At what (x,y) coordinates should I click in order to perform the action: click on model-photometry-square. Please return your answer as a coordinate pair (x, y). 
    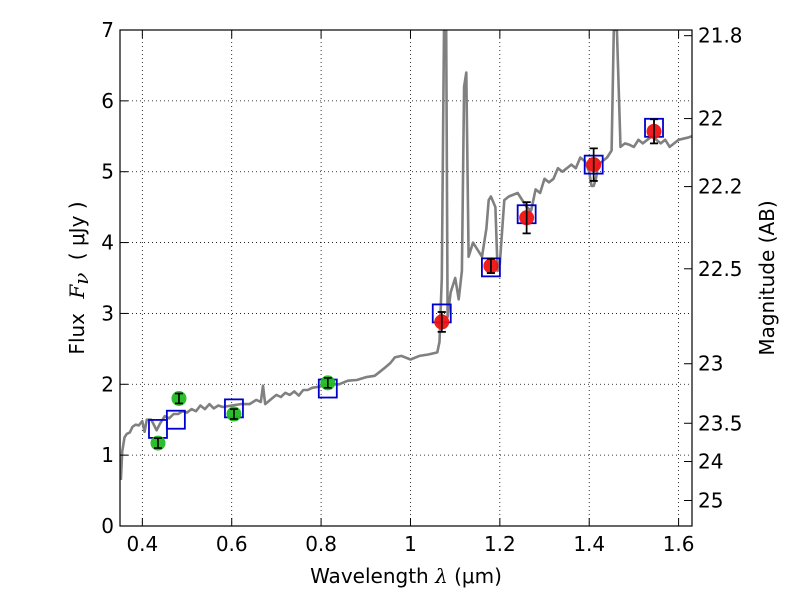
    Looking at the image, I should click on (175, 419).